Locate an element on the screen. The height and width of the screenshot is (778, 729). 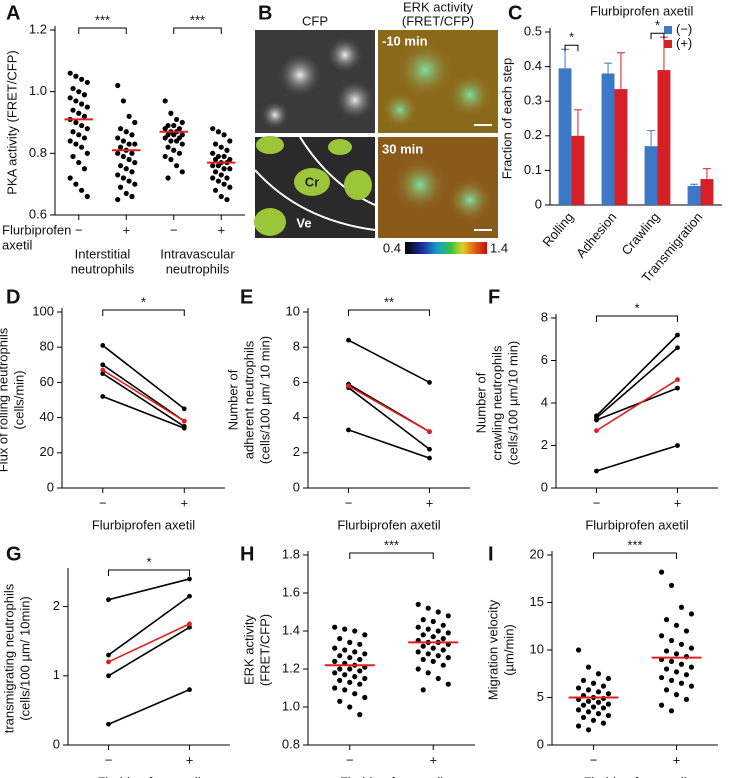
y-axis-label: (cells/100 µm/ 10 min) is located at coordinates (264, 400).